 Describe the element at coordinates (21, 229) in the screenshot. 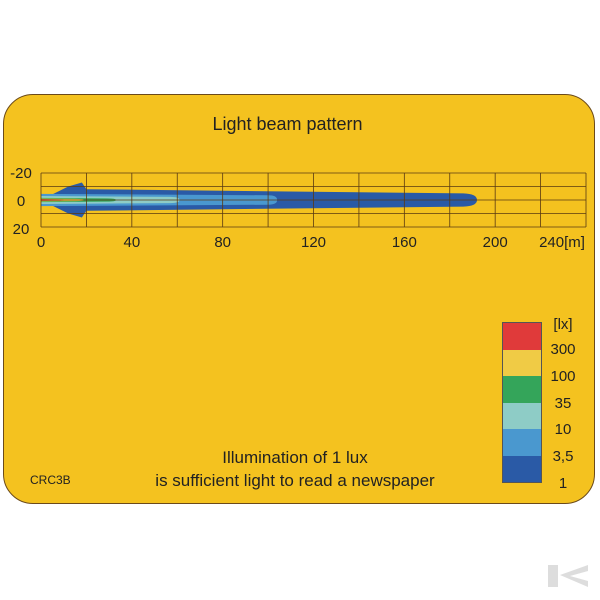

I see `y-tick-label: 20` at that location.